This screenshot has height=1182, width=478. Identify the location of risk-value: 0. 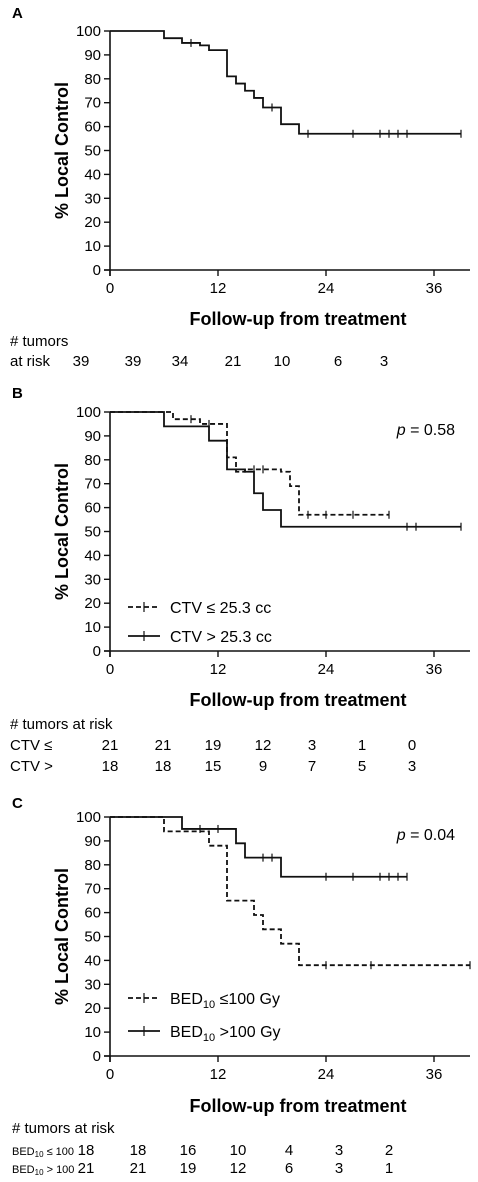
(412, 745).